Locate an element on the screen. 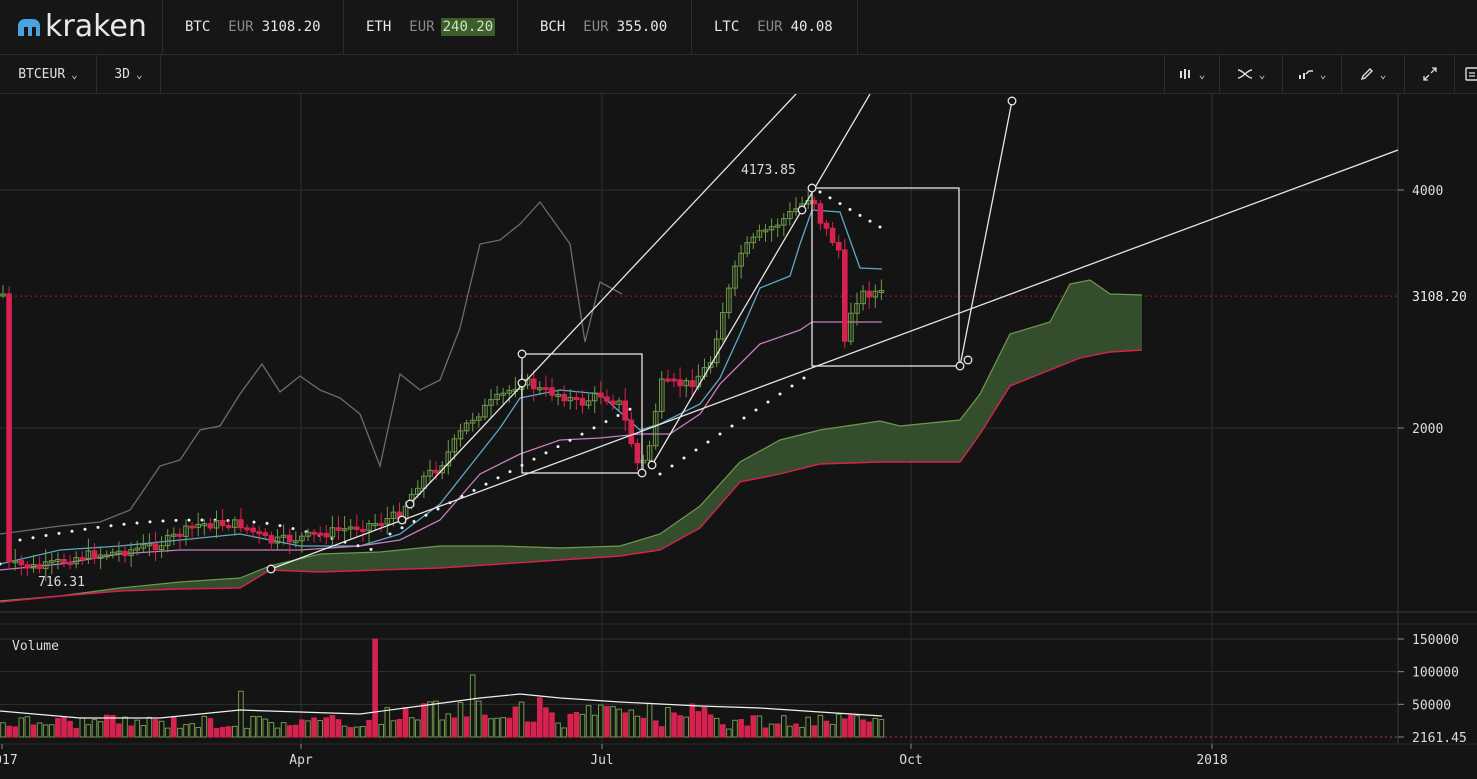 This screenshot has height=779, width=1477. fullscreen-button is located at coordinates (1430, 74).